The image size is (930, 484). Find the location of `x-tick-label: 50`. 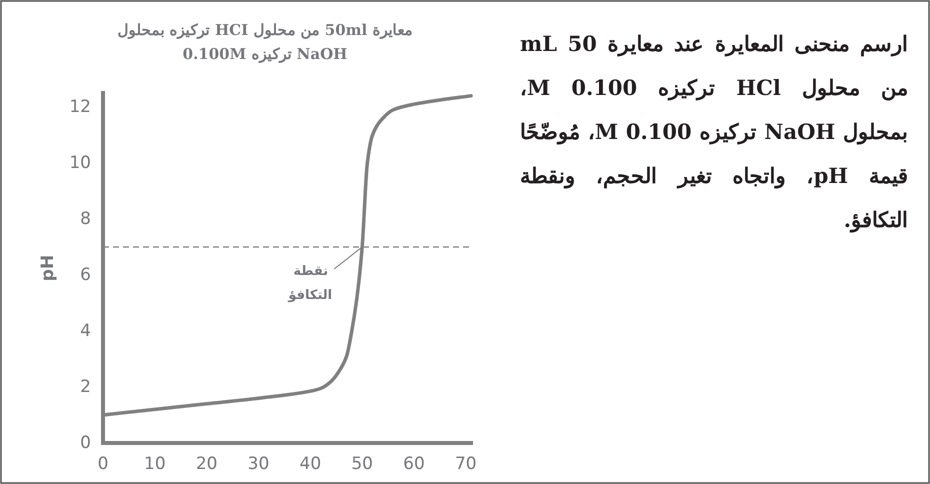

x-tick-label: 50 is located at coordinates (362, 464).